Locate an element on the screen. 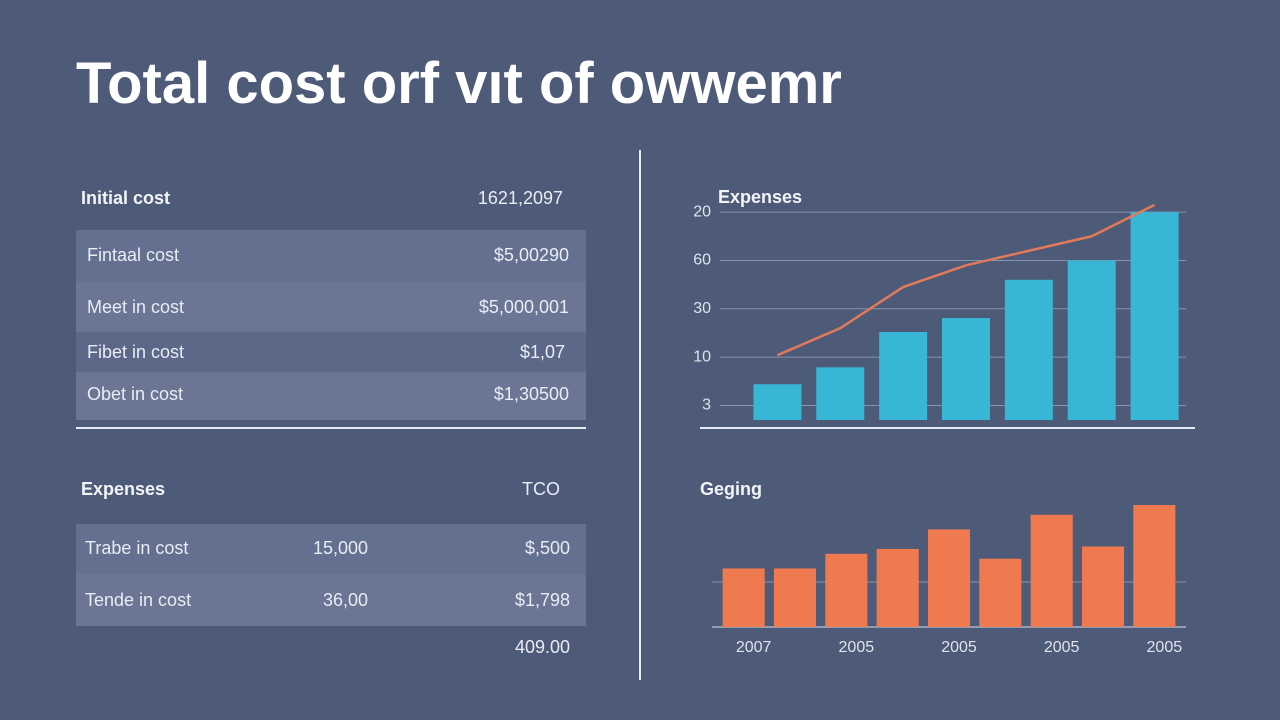 The width and height of the screenshot is (1280, 720). x-tick-label: 2007 is located at coordinates (754, 647).